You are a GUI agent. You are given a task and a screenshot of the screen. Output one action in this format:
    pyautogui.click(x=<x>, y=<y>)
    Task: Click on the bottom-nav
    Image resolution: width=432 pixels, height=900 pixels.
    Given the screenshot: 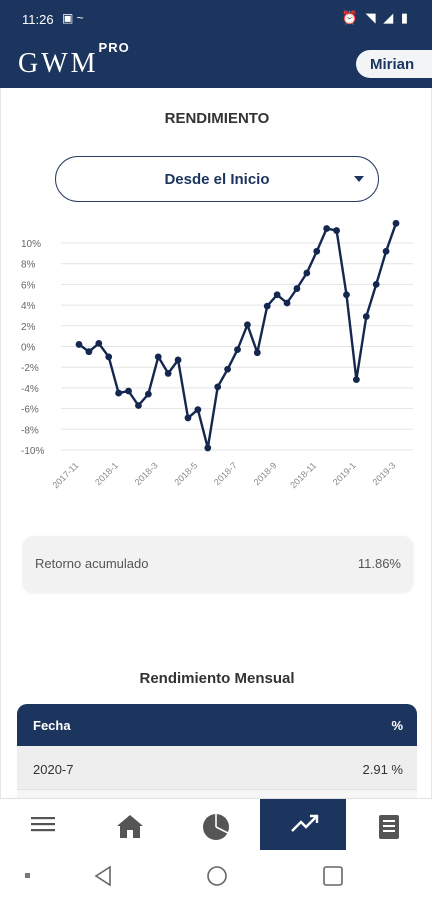 What is the action you would take?
    pyautogui.click(x=216, y=824)
    